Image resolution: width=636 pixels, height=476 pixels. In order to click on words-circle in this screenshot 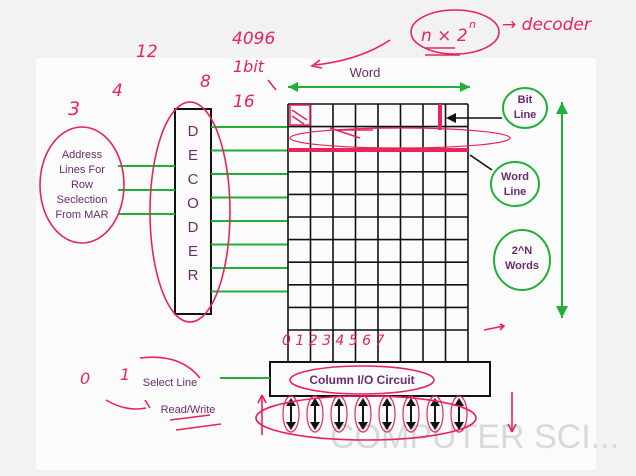, I will do `click(522, 260)`.